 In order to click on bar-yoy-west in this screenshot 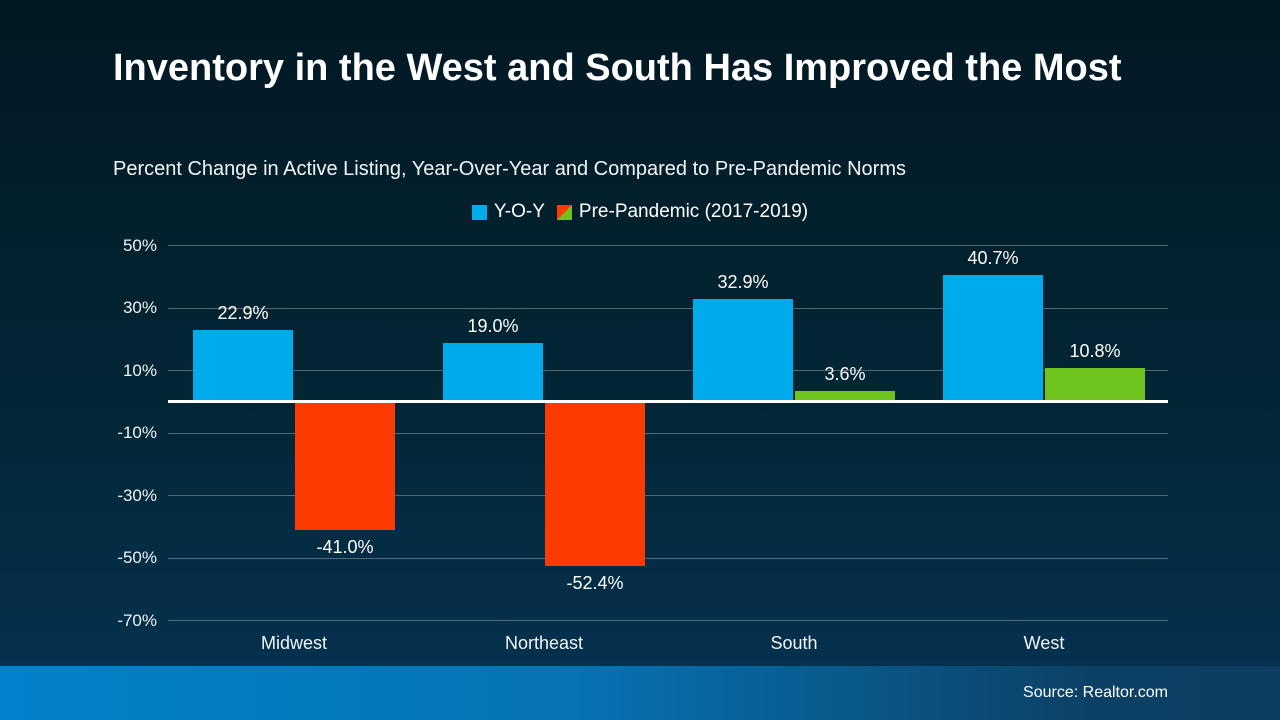, I will do `click(993, 338)`.